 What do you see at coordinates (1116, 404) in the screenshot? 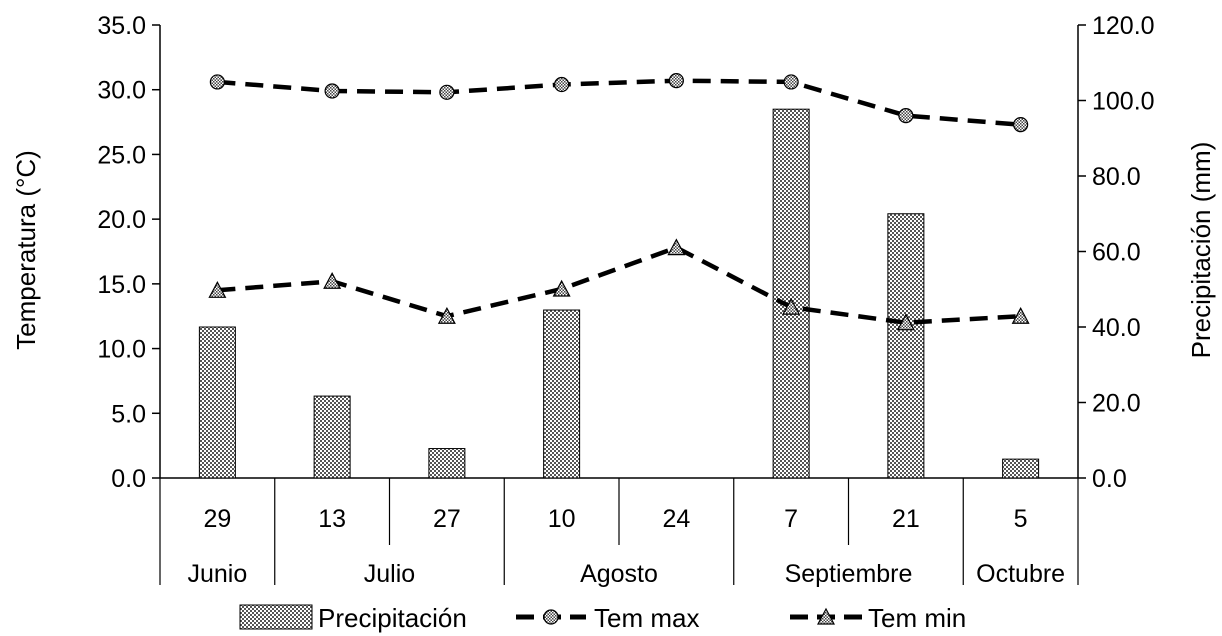
I see `y-tick-right-label: 20.0` at bounding box center [1116, 404].